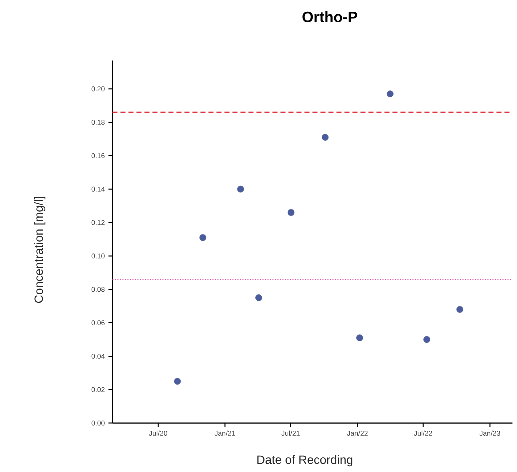 This screenshot has width=517, height=472. I want to click on chart-title: Ortho-P, so click(330, 16).